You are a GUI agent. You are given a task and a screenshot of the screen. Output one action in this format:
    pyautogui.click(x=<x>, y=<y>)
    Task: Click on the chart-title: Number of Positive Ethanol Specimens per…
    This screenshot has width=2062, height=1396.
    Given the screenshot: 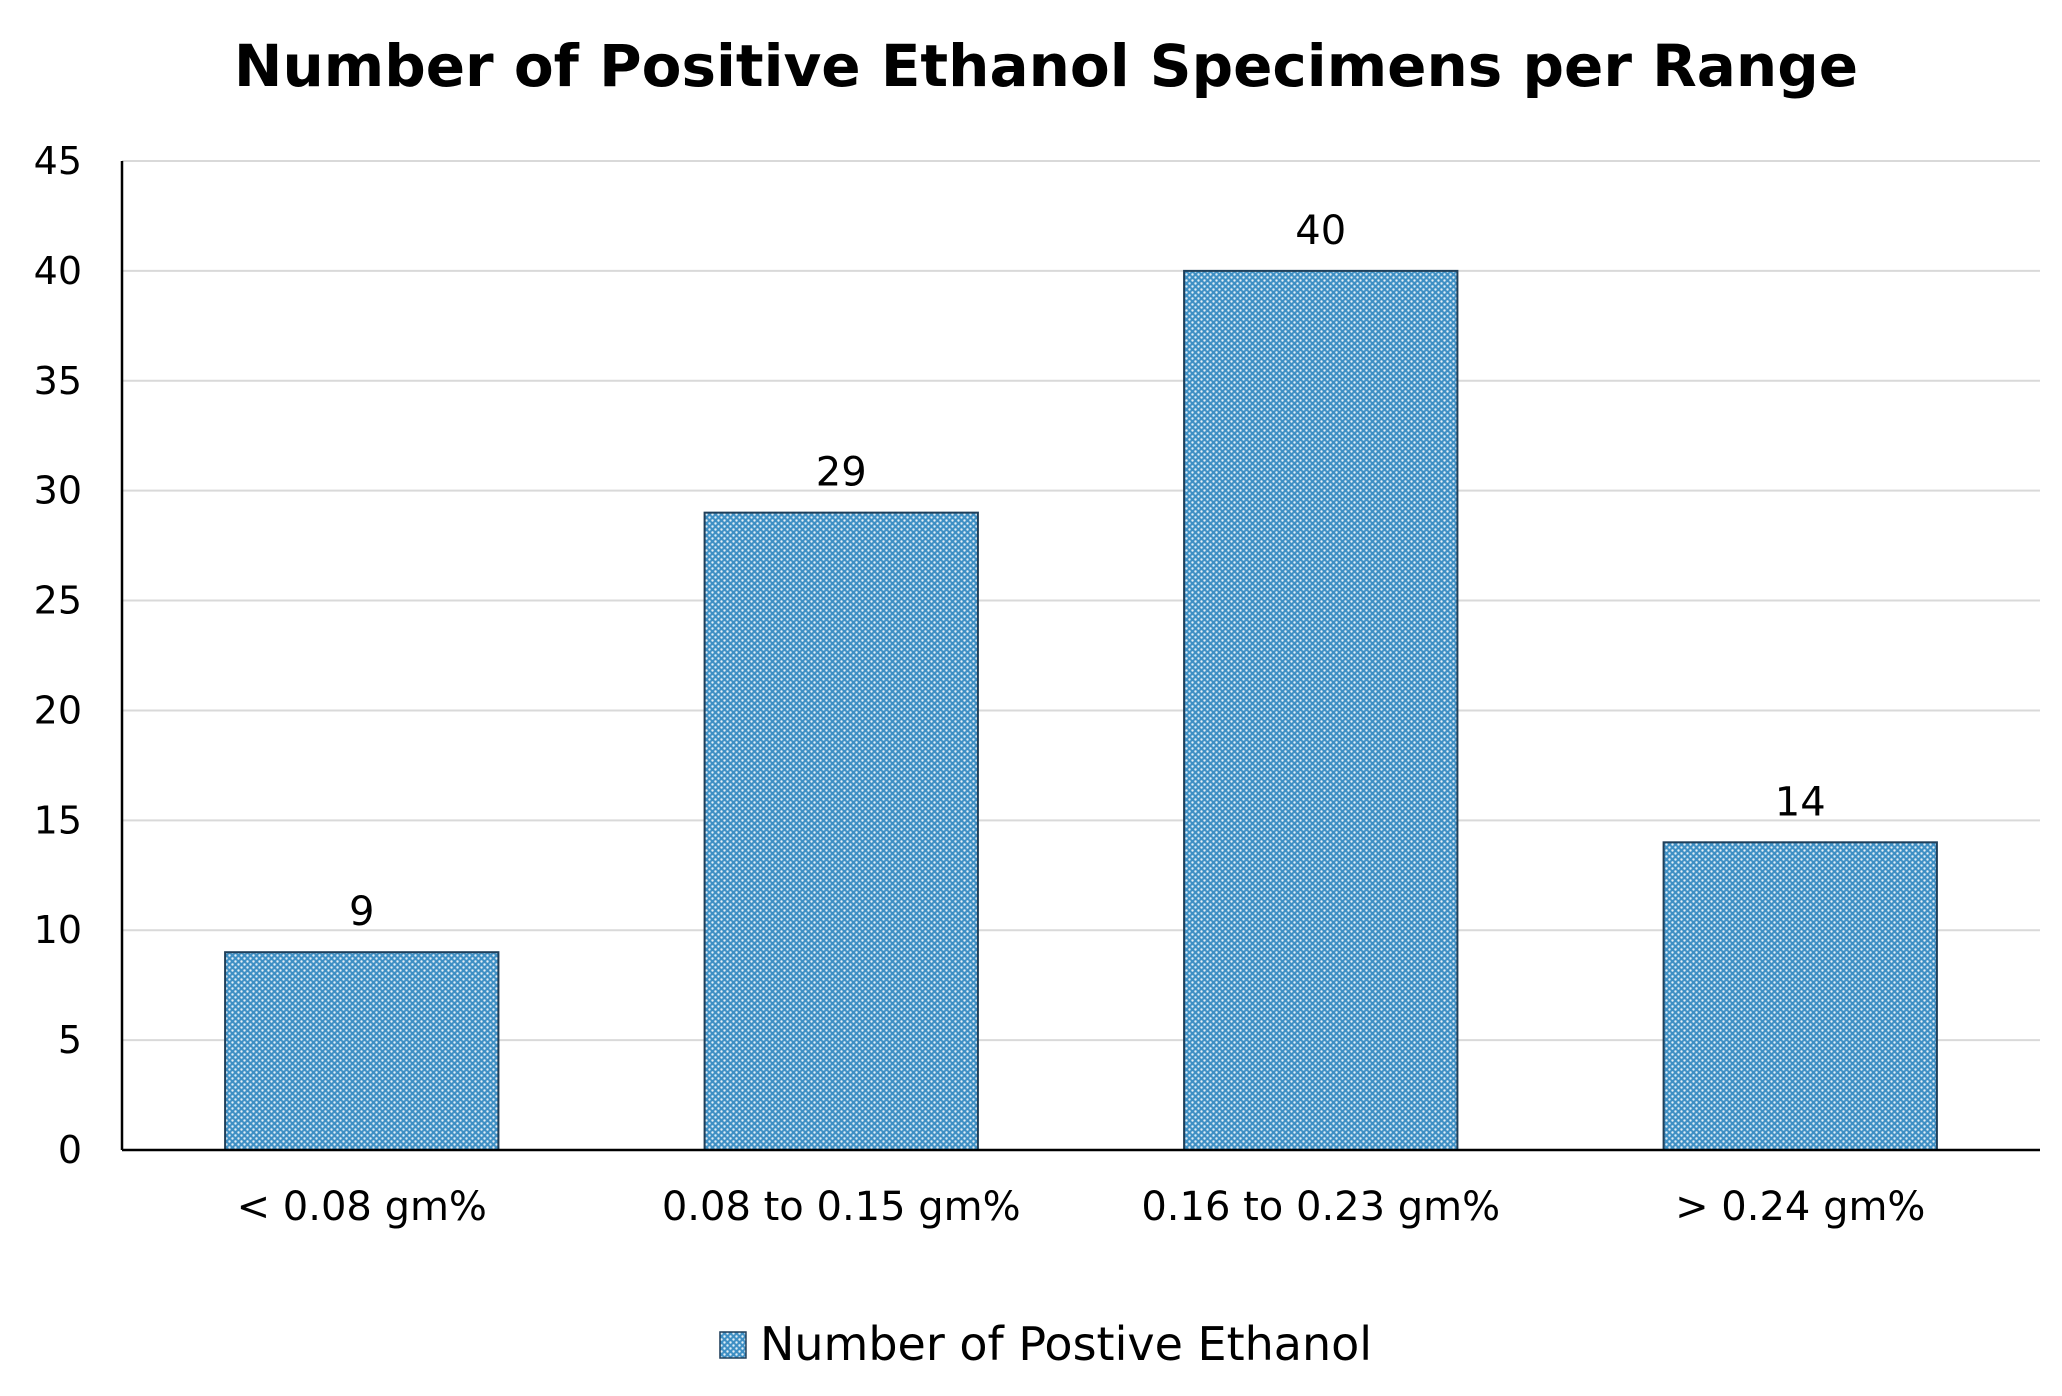 What is the action you would take?
    pyautogui.click(x=1046, y=66)
    